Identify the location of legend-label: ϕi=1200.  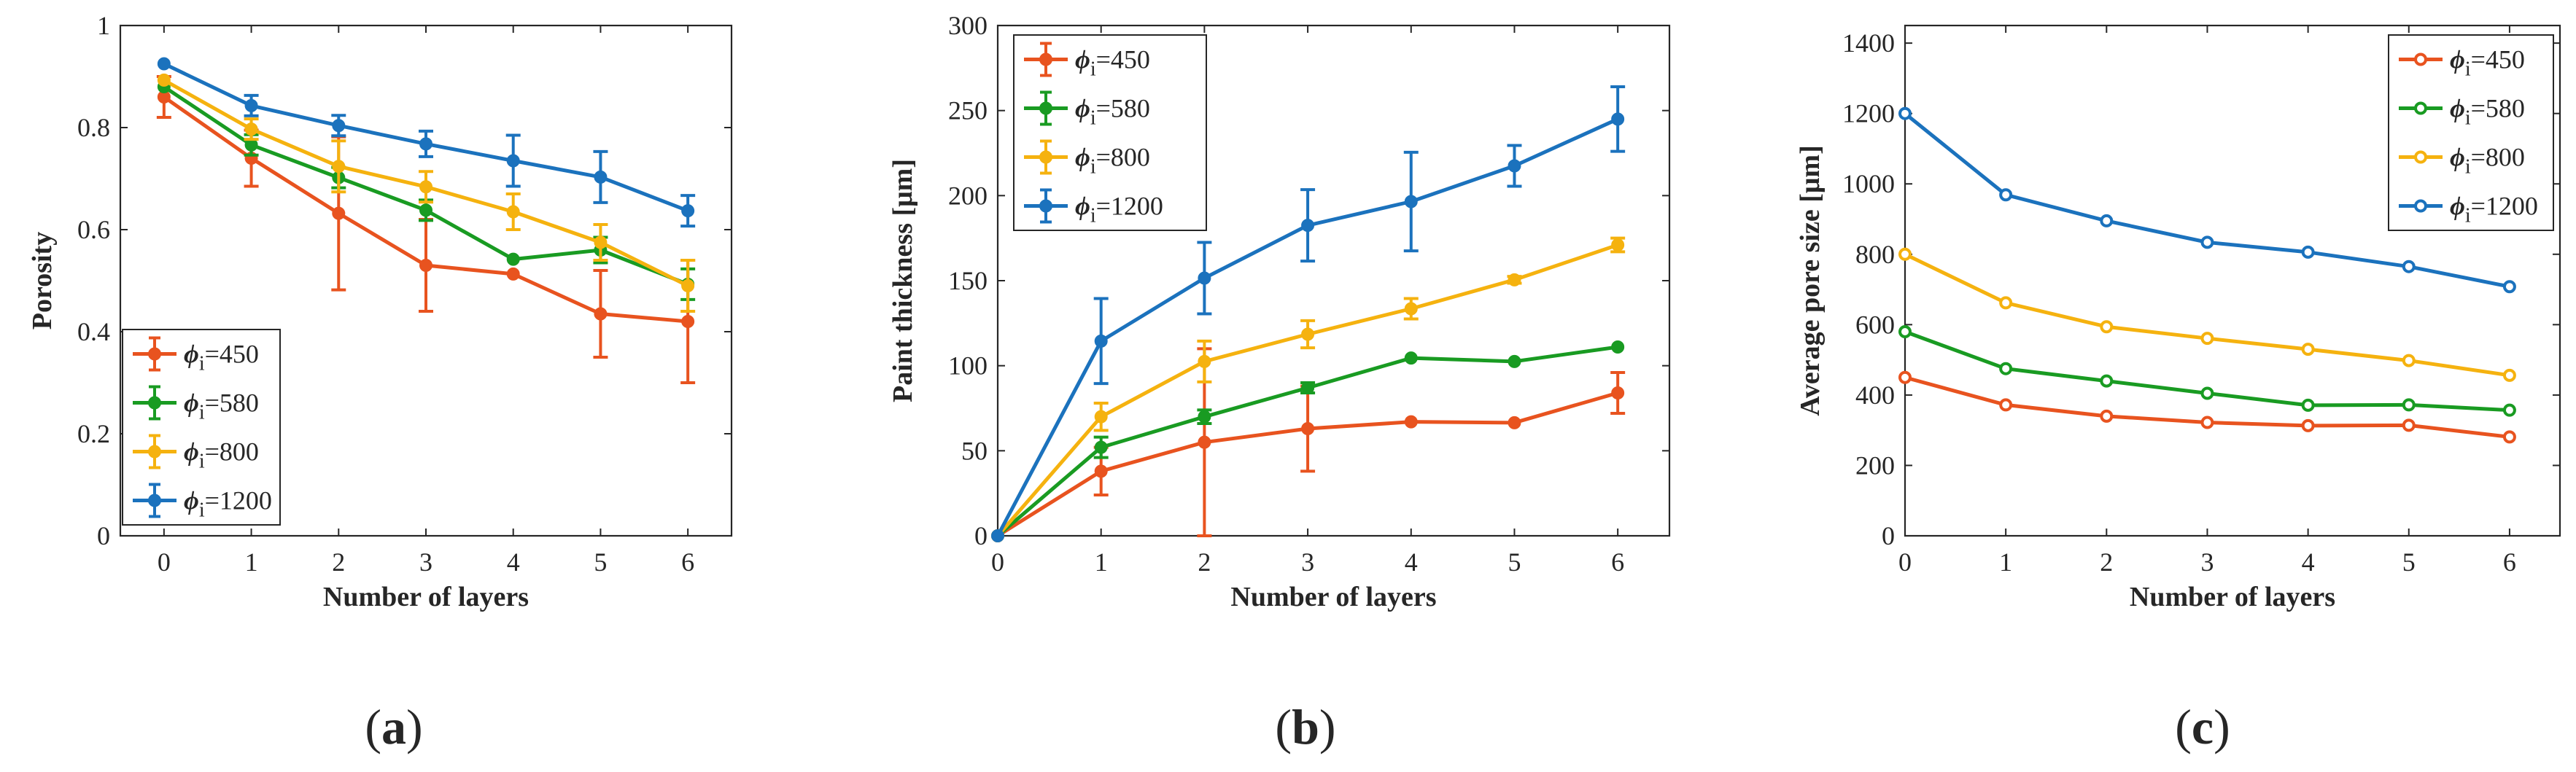
(1119, 209).